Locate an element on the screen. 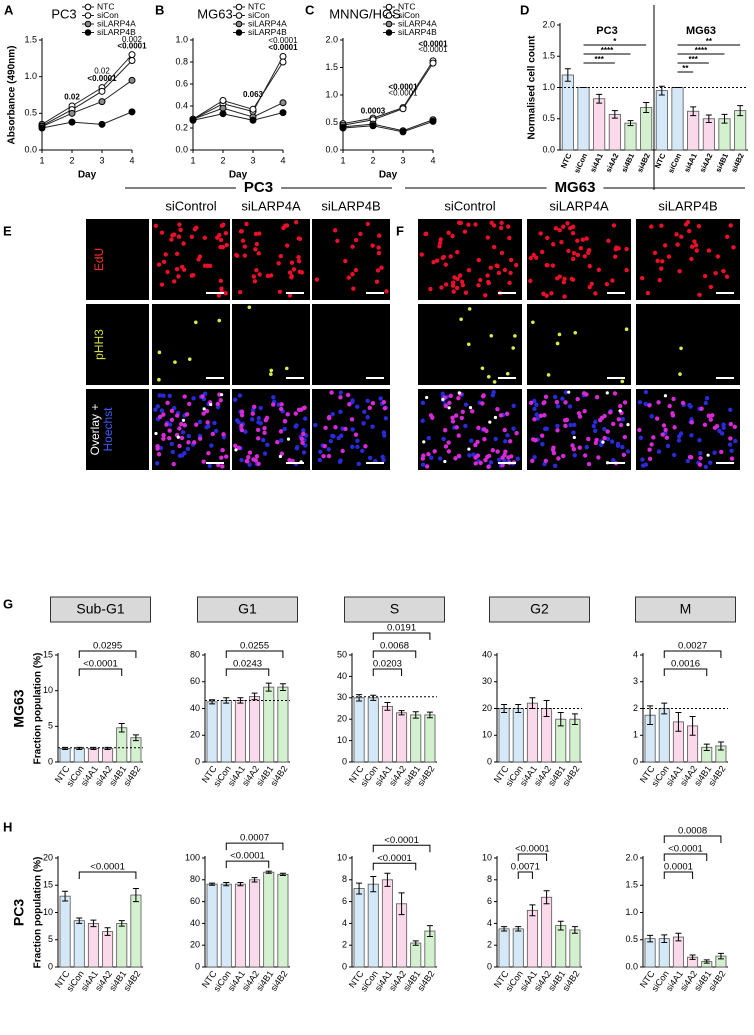  significance-label: <0.0001 is located at coordinates (685, 849).